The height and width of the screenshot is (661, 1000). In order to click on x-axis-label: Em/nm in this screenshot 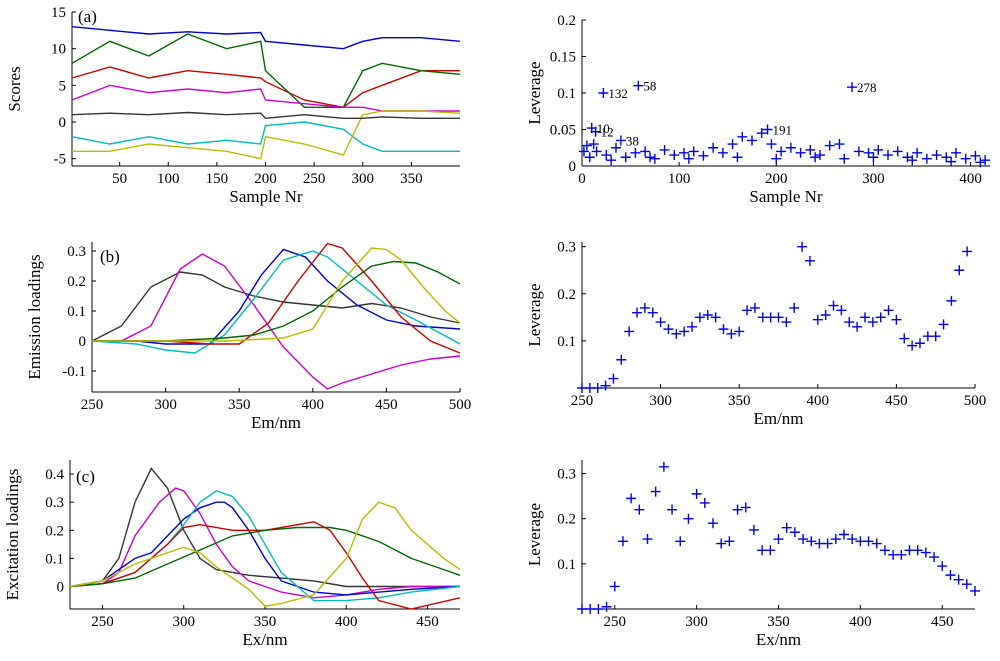, I will do `click(778, 418)`.